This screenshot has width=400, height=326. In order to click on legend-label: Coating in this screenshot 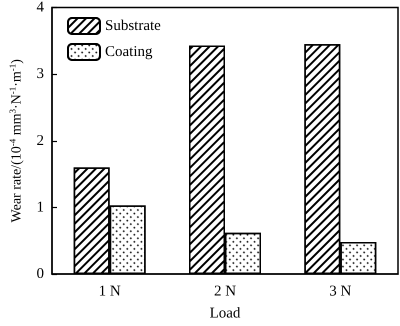, I will do `click(129, 52)`.